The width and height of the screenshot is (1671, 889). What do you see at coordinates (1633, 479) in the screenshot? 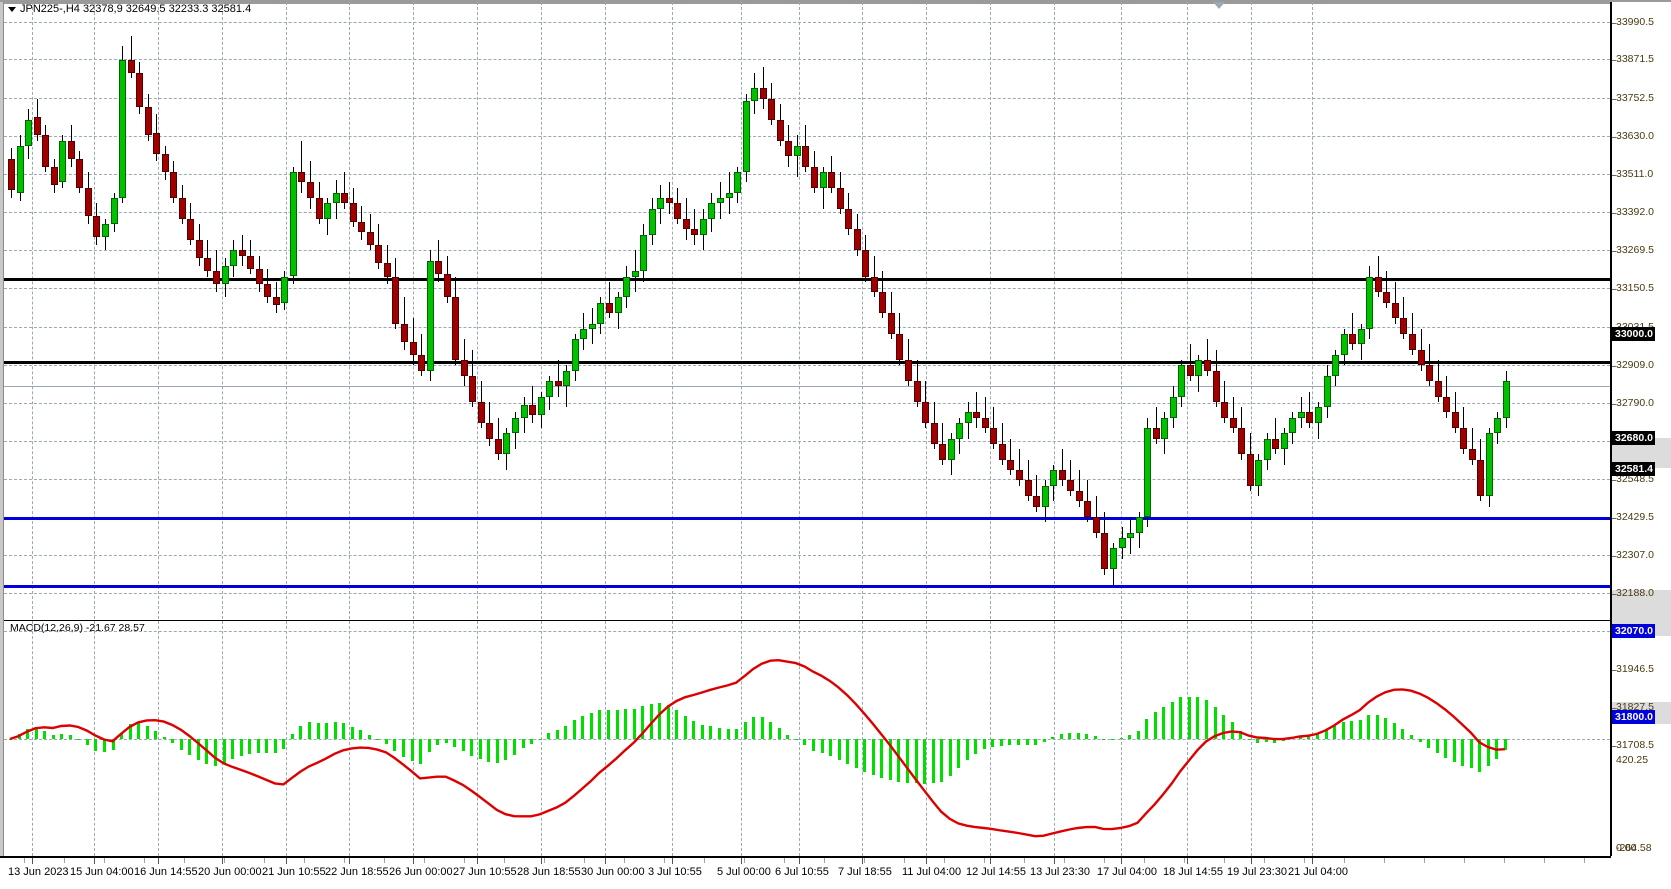
I see `price-tick: 32548.5` at bounding box center [1633, 479].